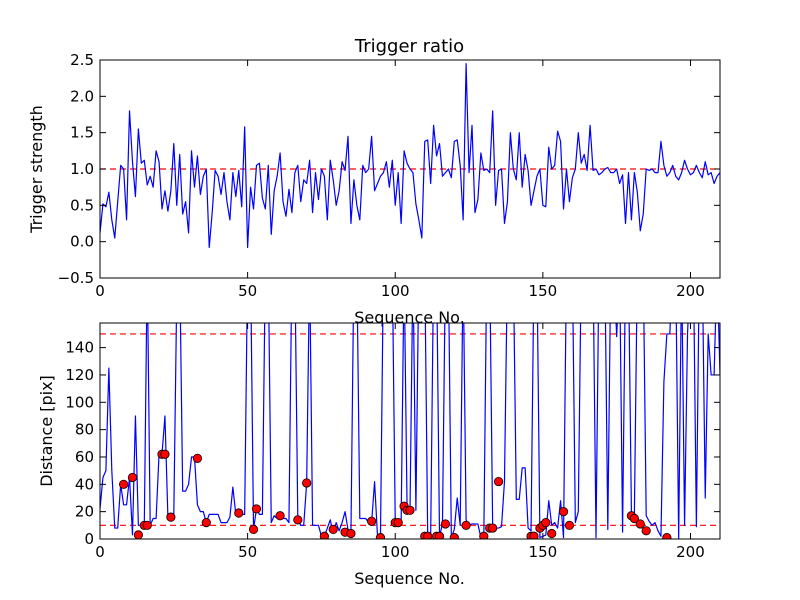 The image size is (800, 600). What do you see at coordinates (82, 133) in the screenshot?
I see `top-y-tick-label: 1.5` at bounding box center [82, 133].